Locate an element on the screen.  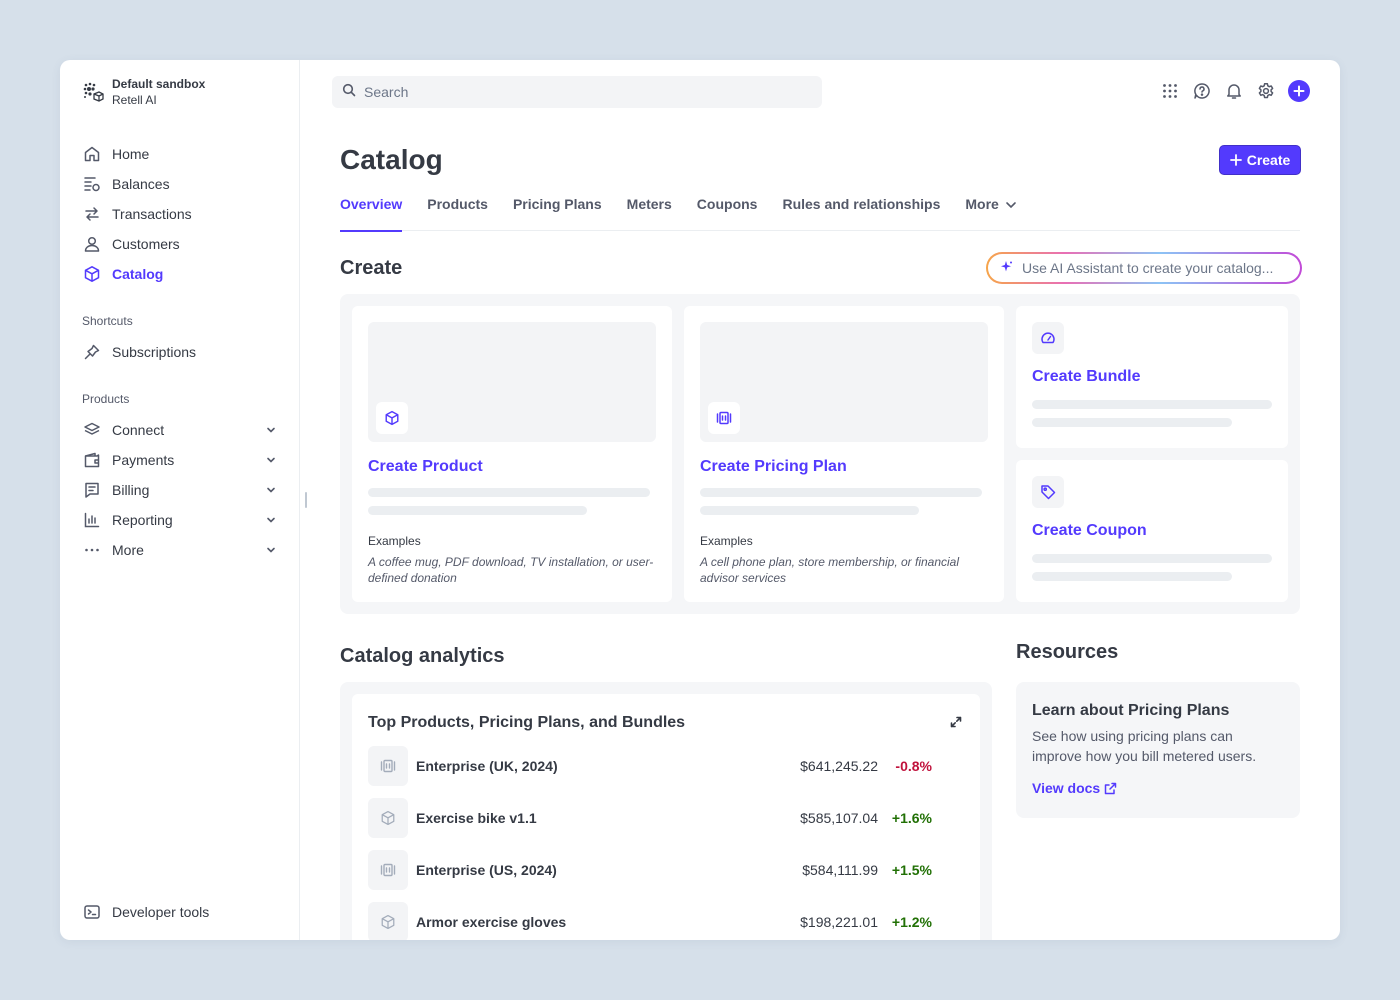
gauge-icon is located at coordinates (1048, 338).